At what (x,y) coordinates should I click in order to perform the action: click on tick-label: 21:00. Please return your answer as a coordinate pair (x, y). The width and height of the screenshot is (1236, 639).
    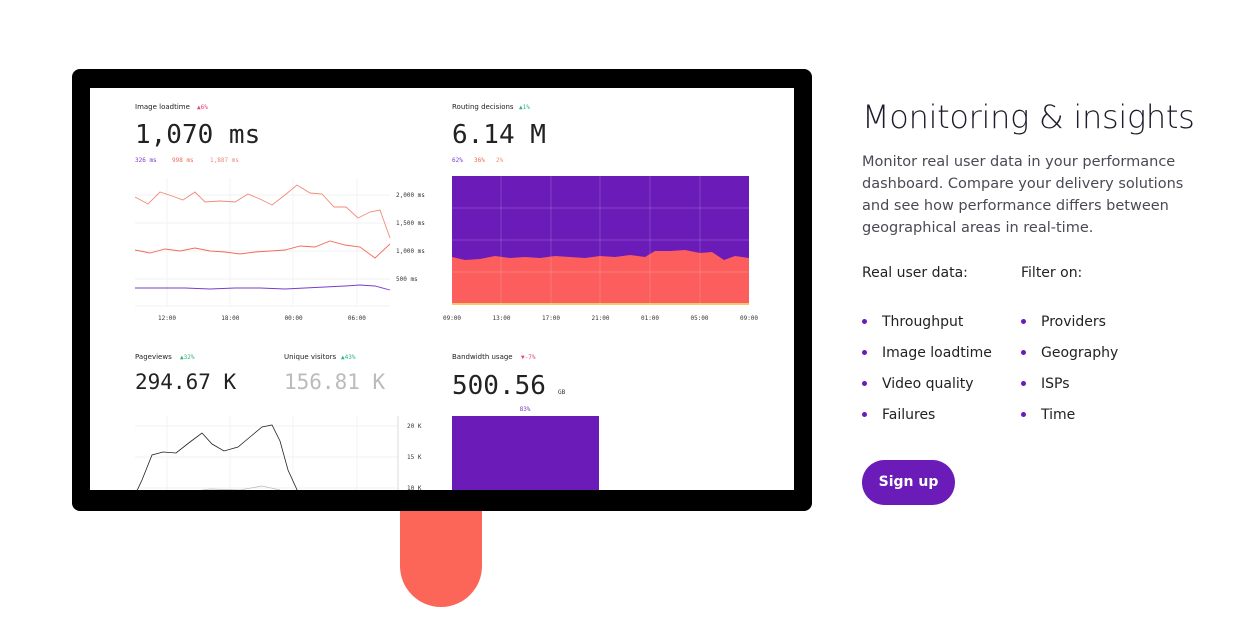
    Looking at the image, I should click on (600, 318).